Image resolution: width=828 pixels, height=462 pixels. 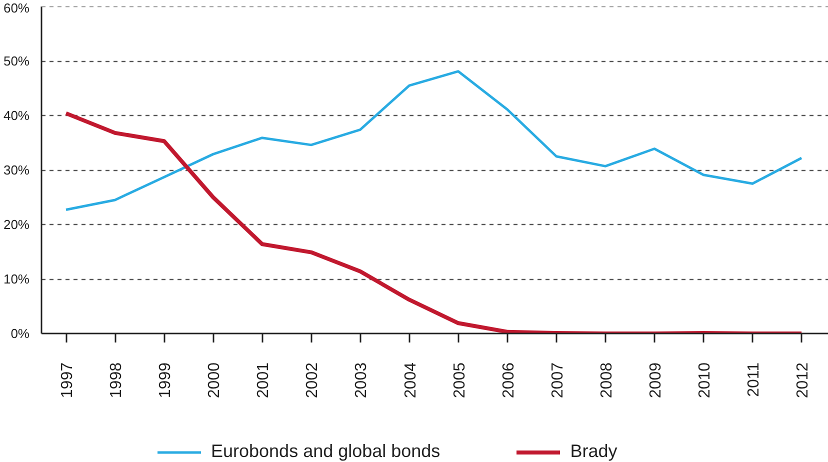 I want to click on y-tick-label: 10%, so click(x=16, y=279).